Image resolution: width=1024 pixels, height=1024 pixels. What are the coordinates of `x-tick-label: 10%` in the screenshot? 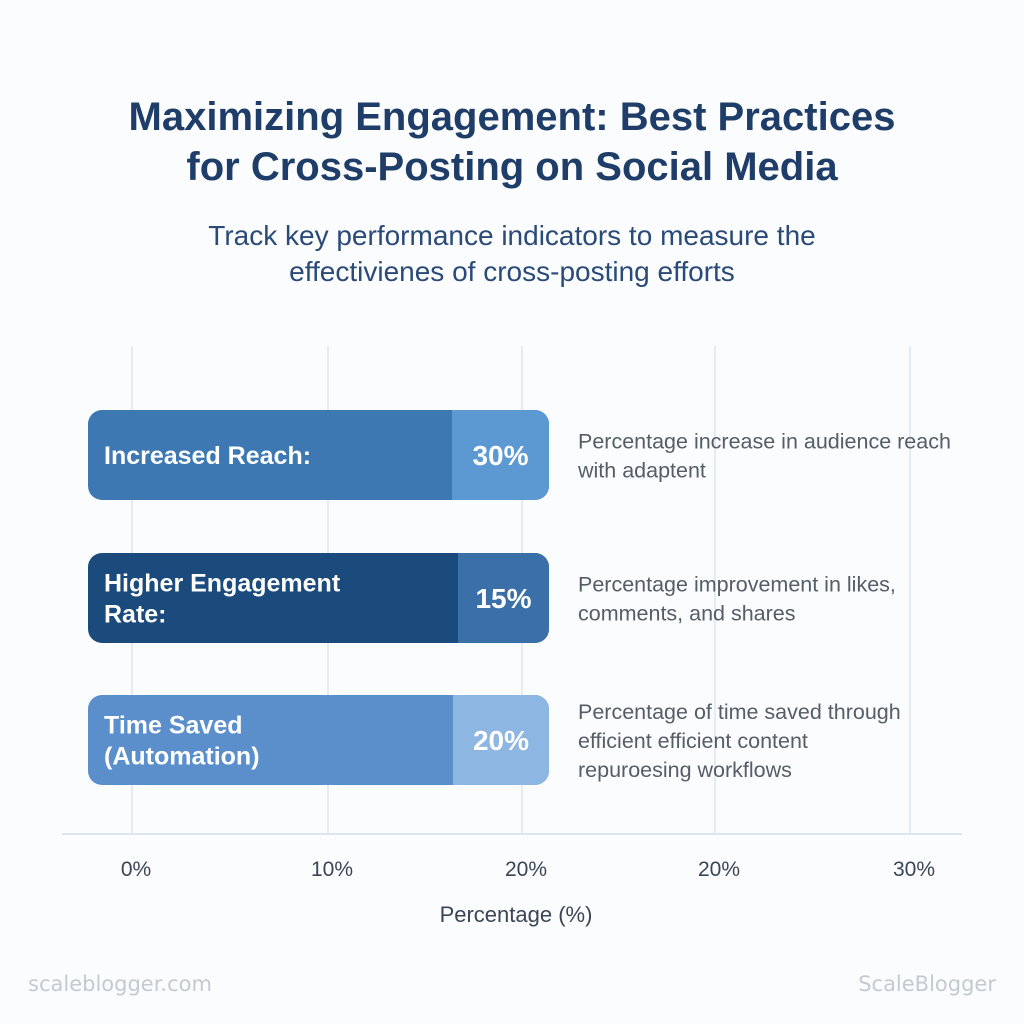 It's located at (332, 869).